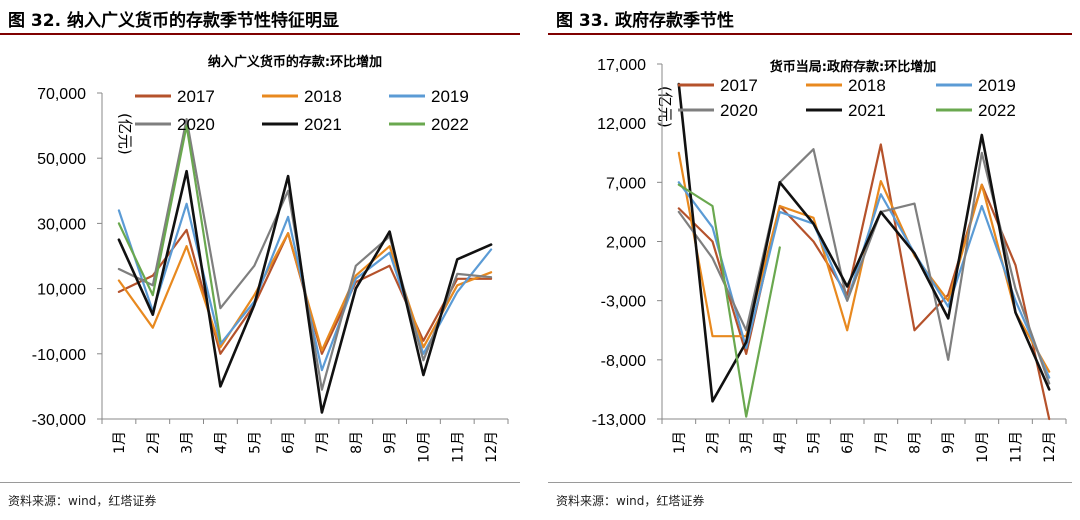 This screenshot has height=520, width=1080. What do you see at coordinates (626, 183) in the screenshot?
I see `y-tick-label: 7,000` at bounding box center [626, 183].